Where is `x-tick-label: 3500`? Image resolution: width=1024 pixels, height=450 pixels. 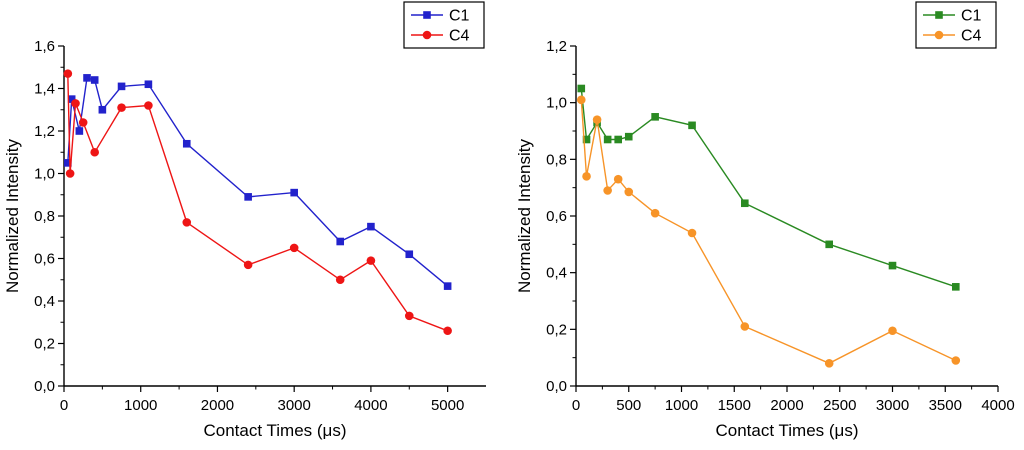 x-tick-label: 3500 is located at coordinates (945, 405).